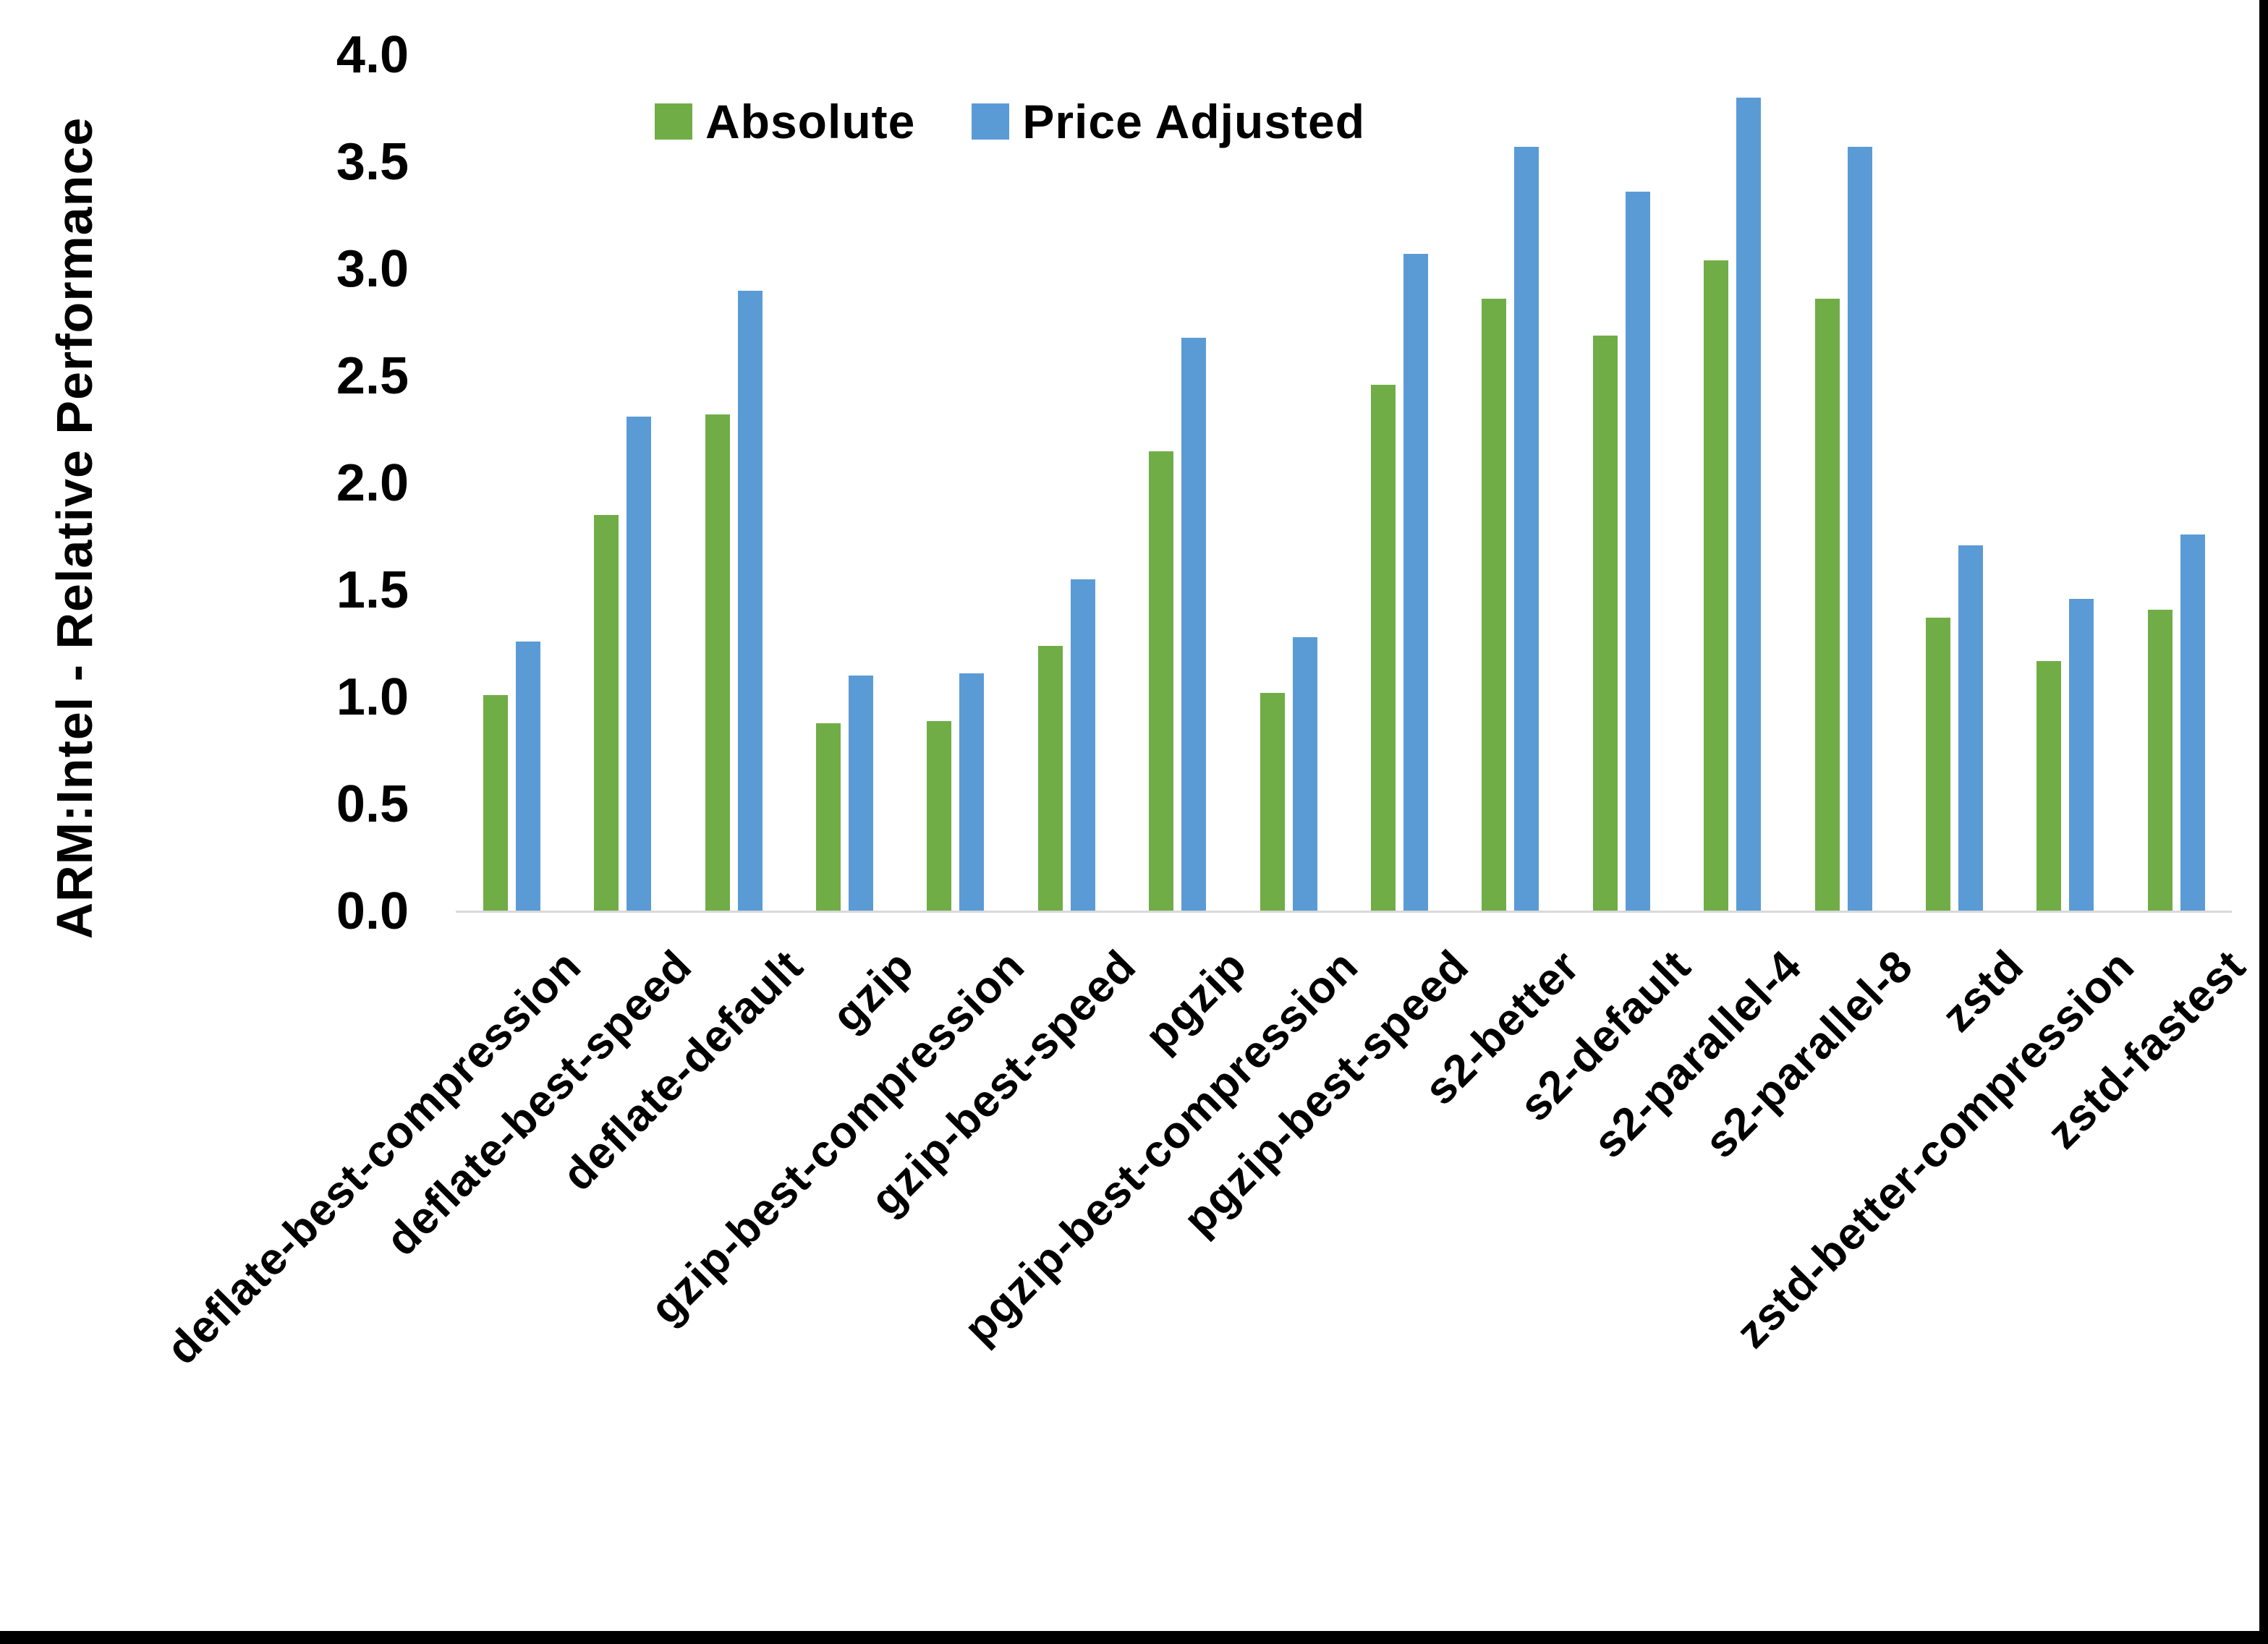 This screenshot has width=2268, height=1644. Describe the element at coordinates (2049, 786) in the screenshot. I see `bar-absolute-zstd-better-compression` at that location.